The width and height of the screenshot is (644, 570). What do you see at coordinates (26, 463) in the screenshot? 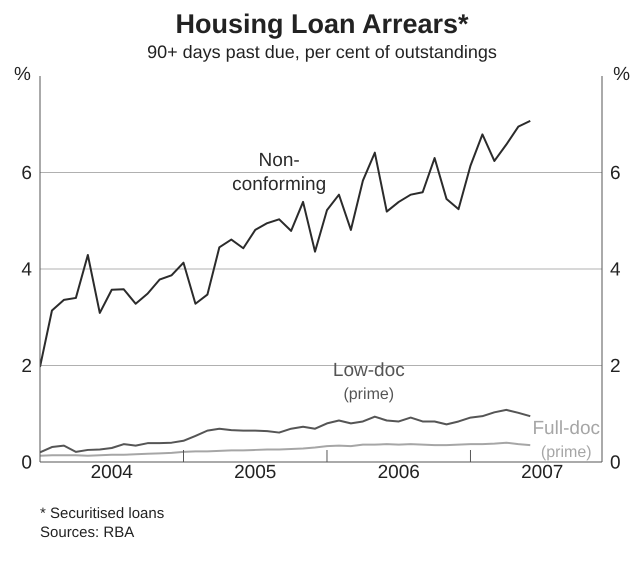
I see `y-tick-label: 0` at bounding box center [26, 463].